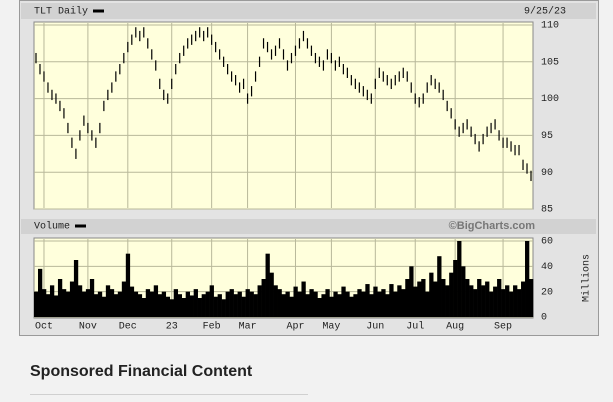 Image resolution: width=613 pixels, height=402 pixels. Describe the element at coordinates (212, 327) in the screenshot. I see `x-tick-label: Feb` at that location.